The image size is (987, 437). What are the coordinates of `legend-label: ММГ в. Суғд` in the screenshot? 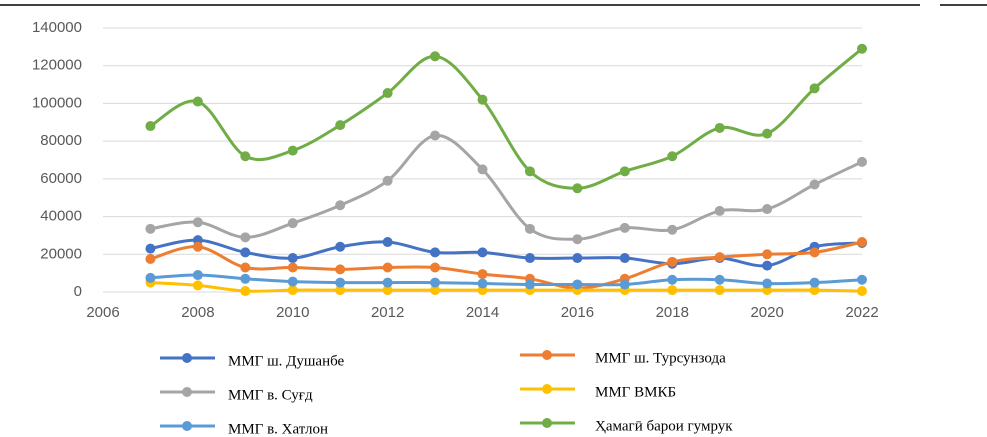 It's located at (270, 395).